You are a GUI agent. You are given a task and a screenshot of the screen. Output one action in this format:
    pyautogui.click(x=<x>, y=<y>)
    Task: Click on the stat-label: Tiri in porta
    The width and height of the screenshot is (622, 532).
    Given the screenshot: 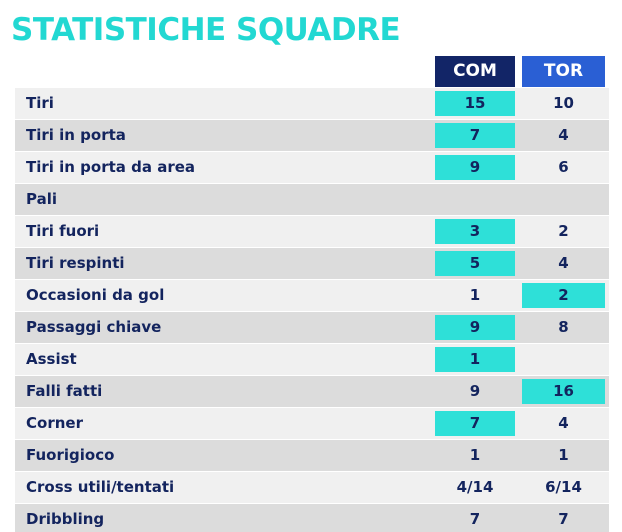 What is the action you would take?
    pyautogui.click(x=76, y=135)
    